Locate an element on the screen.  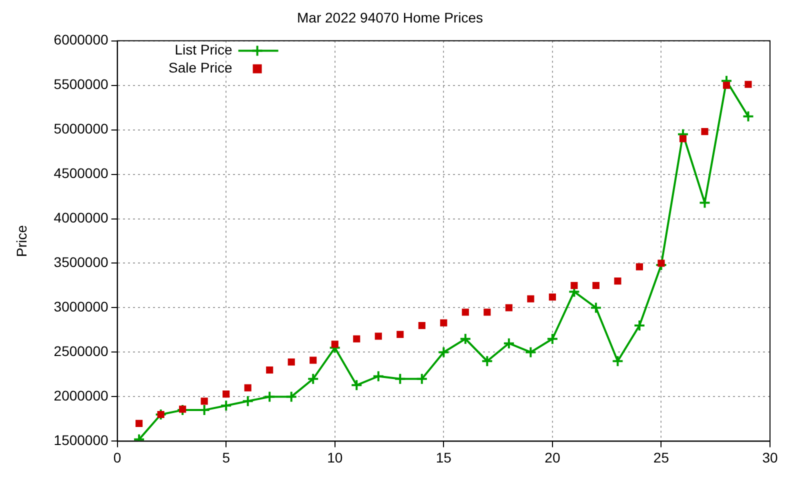
y-tick-label: 6000000 is located at coordinates (81, 40).